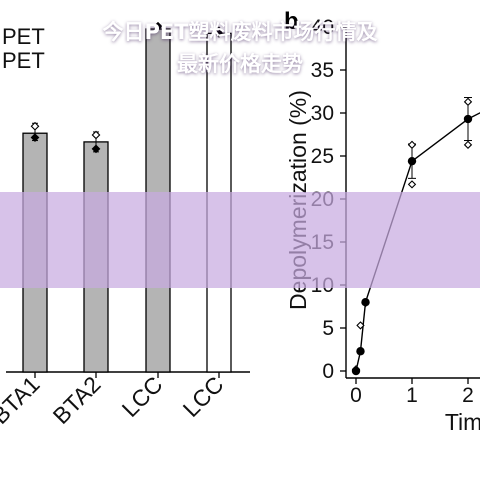 The height and width of the screenshot is (480, 480). I want to click on banner-title-line-2: 最新价格走势, so click(240, 64).